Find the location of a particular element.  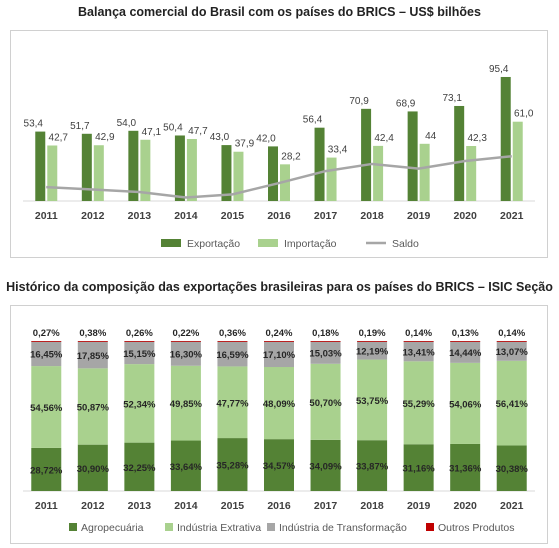

bar-importacao-2014 is located at coordinates (191, 169).